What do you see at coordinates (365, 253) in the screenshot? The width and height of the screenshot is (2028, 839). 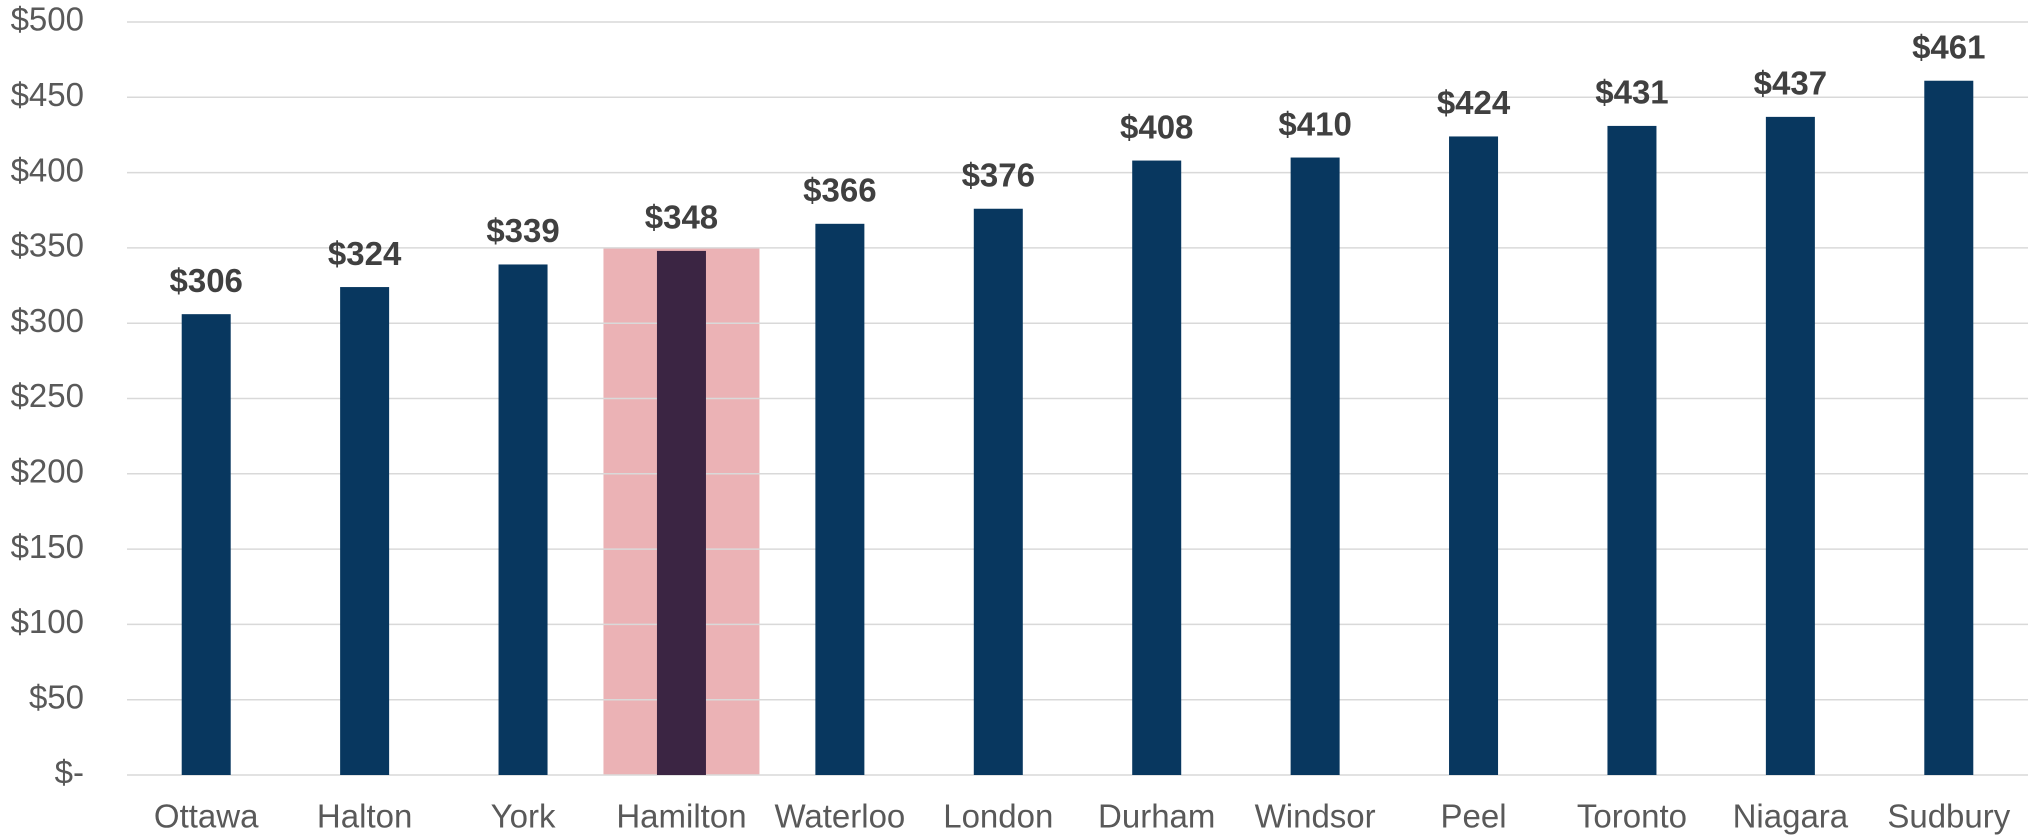 I see `value-label: $324` at bounding box center [365, 253].